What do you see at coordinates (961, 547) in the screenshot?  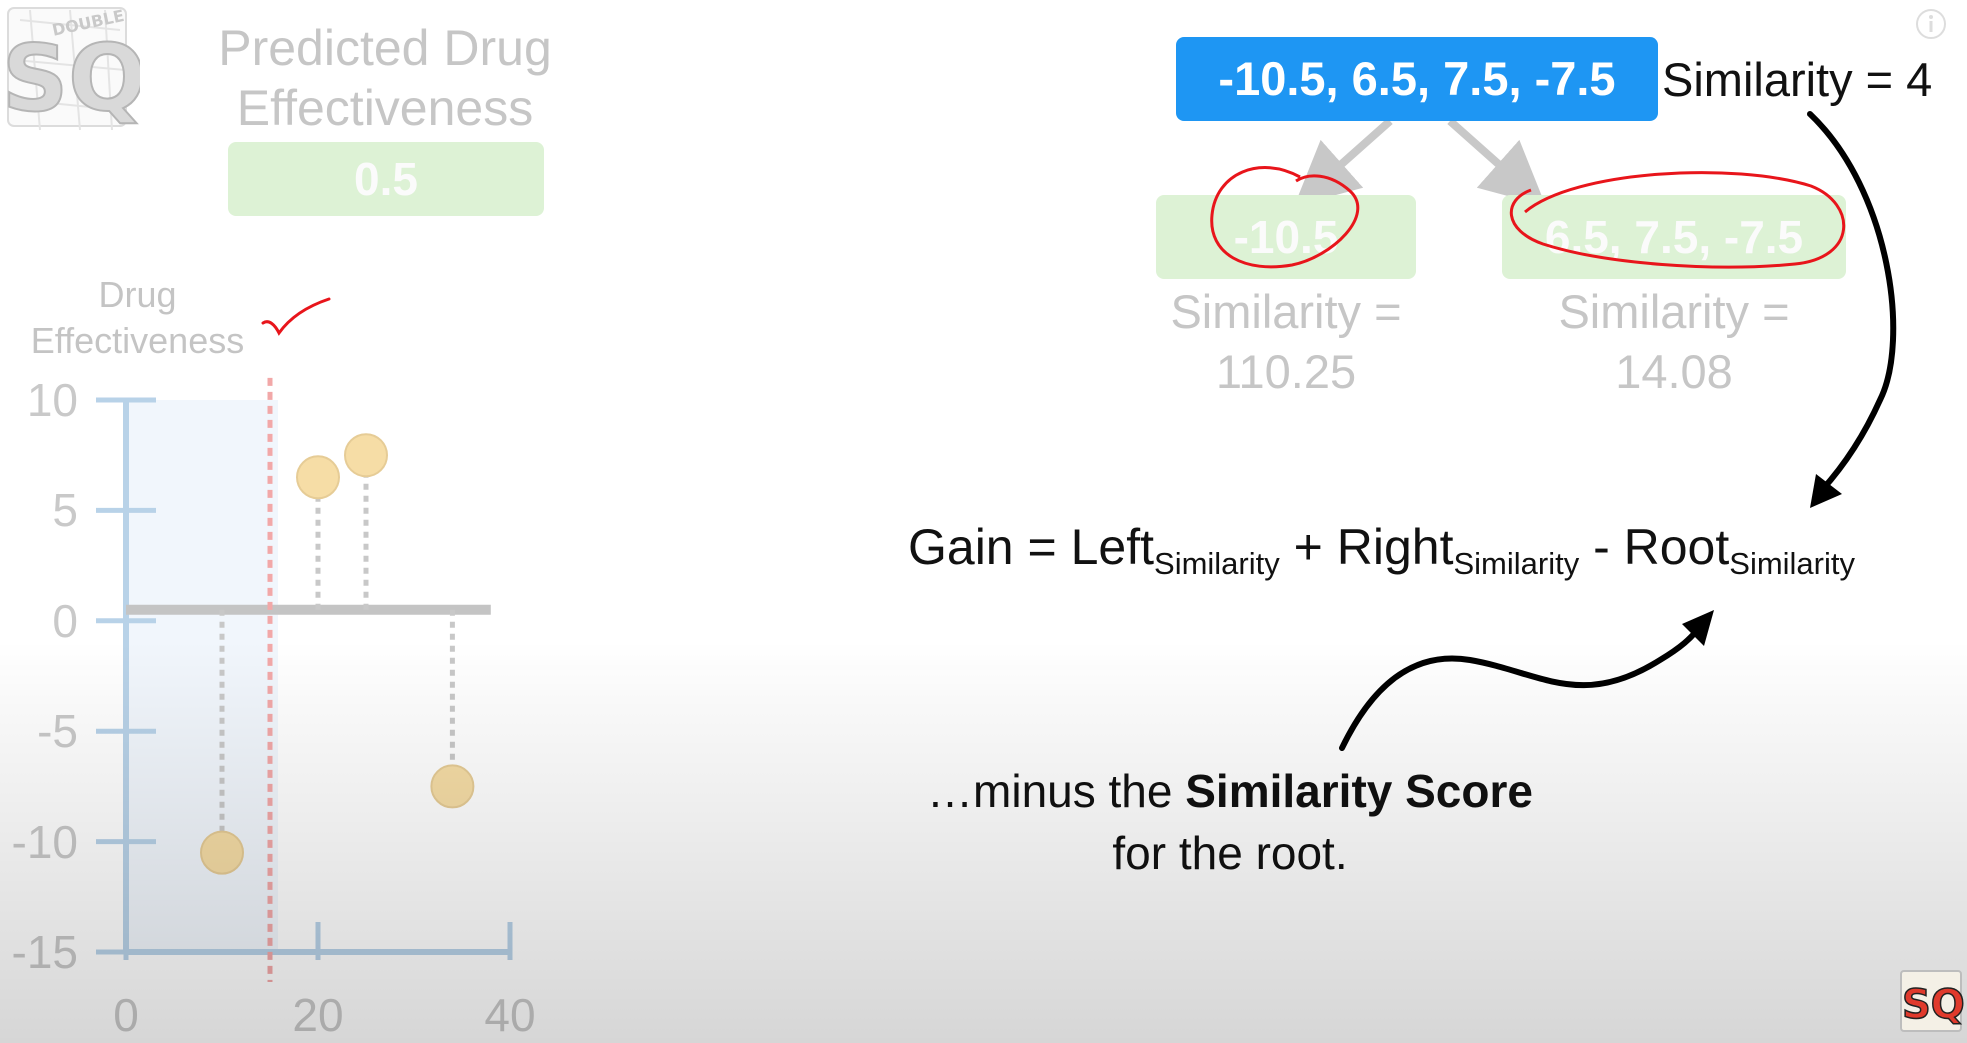 I see `gain-label: Gain` at bounding box center [961, 547].